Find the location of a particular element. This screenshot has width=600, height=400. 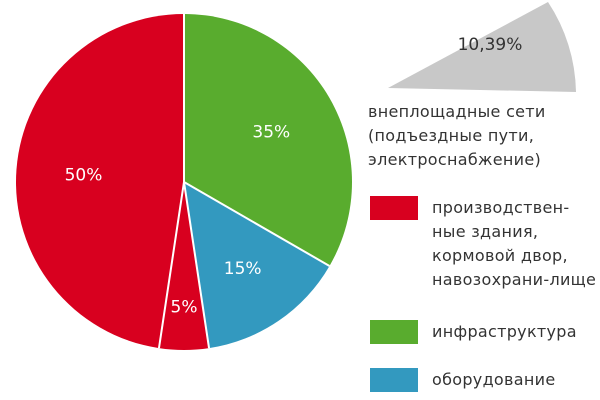

callout-value-label: 10,39% is located at coordinates (490, 45).